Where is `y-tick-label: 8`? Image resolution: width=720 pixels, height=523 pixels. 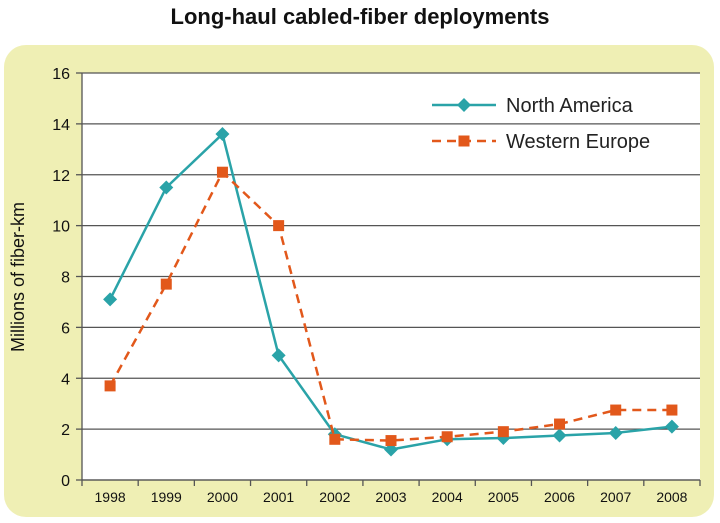 y-tick-label: 8 is located at coordinates (65, 278).